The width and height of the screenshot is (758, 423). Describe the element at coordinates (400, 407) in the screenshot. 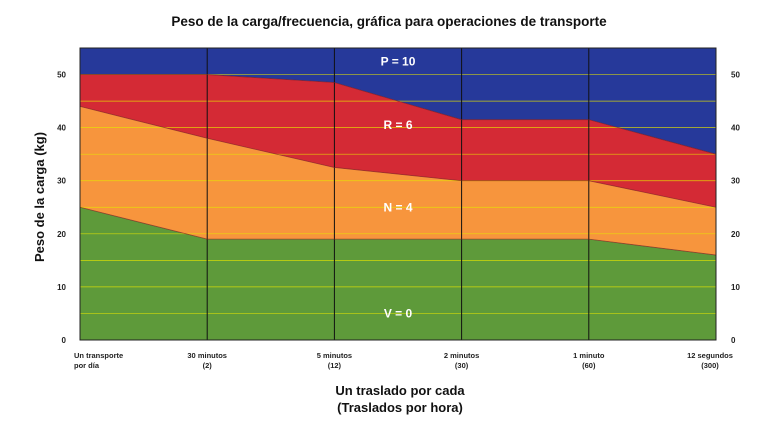

I see `x-axis-title-line-2: (Traslados por hora)` at that location.